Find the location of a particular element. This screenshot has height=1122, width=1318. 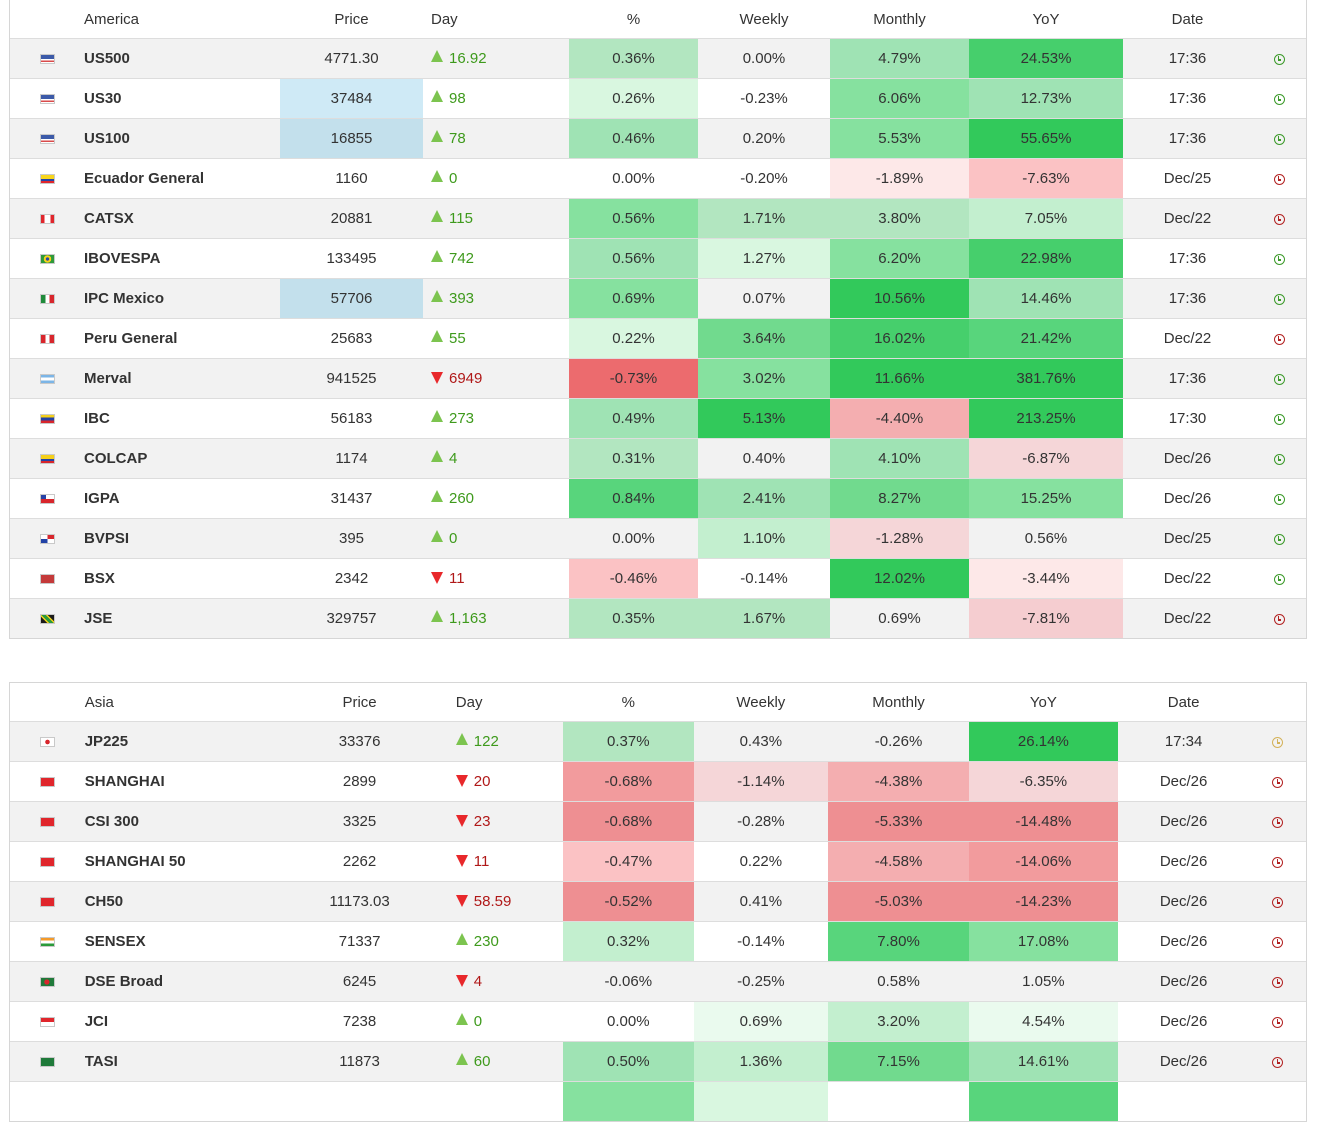

yoy-change-cell: 381.76% is located at coordinates (1046, 378).